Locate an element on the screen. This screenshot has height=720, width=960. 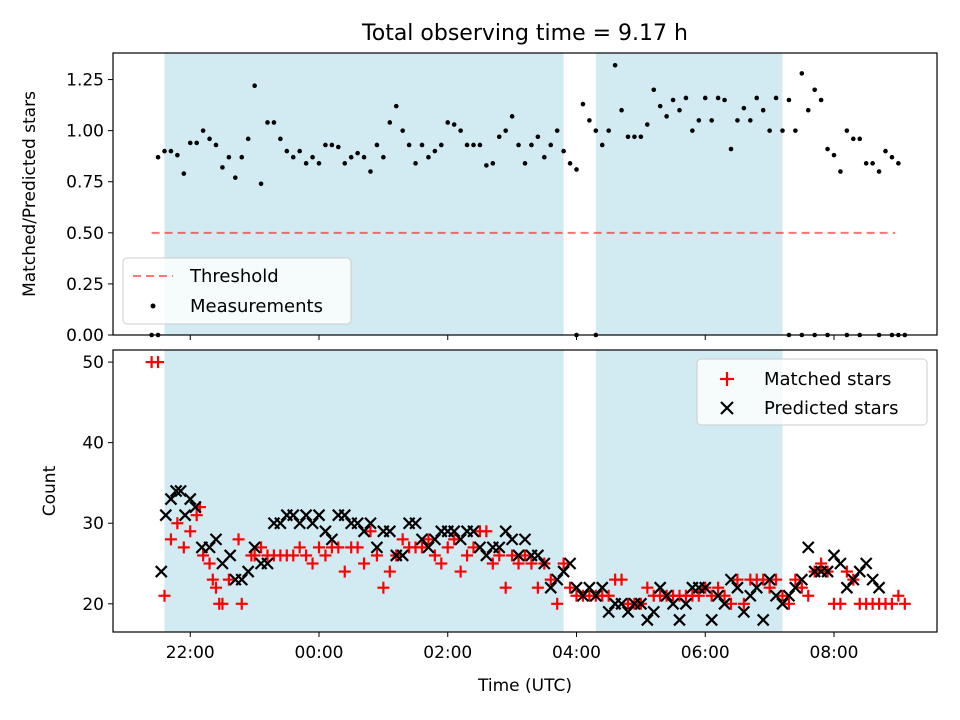
legend-predicted-label: Predicted stars is located at coordinates (831, 408).